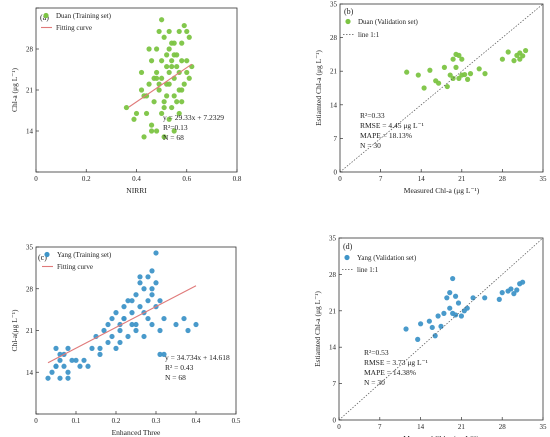  Describe the element at coordinates (237, 179) in the screenshot. I see `x-tick-label: 0.8` at that location.